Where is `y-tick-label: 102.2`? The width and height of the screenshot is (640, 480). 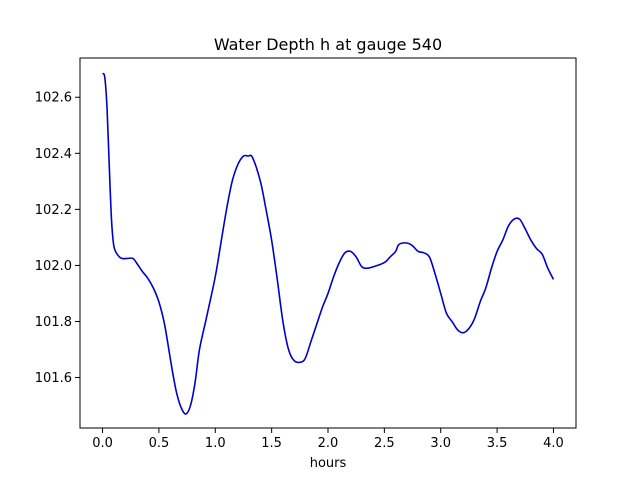 y-tick-label: 102.2 is located at coordinates (53, 210).